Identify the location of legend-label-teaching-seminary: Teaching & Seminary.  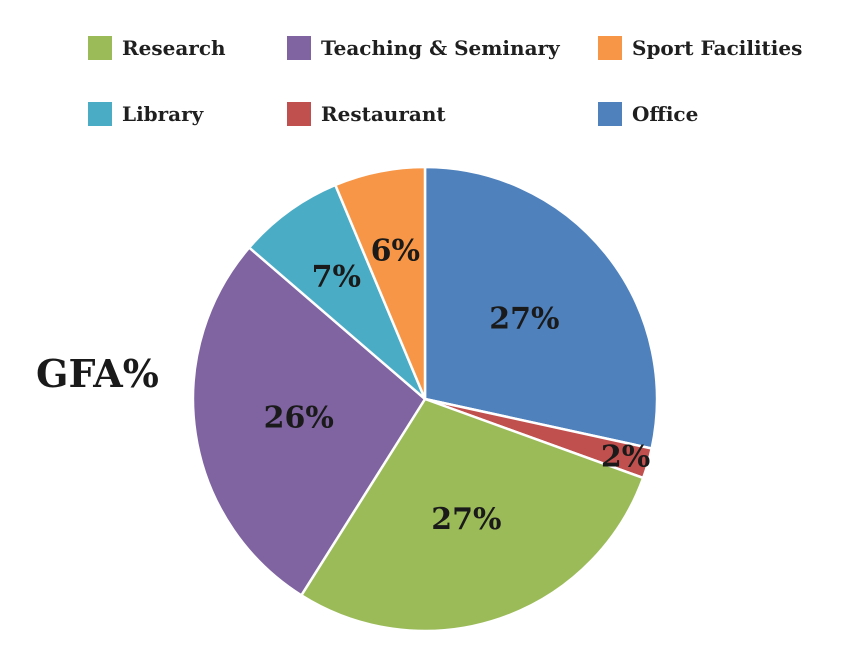
(440, 48).